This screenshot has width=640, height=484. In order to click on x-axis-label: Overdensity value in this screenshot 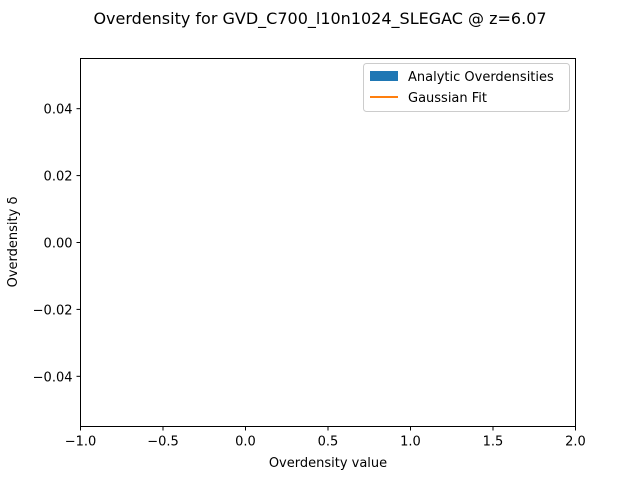, I will do `click(328, 463)`.